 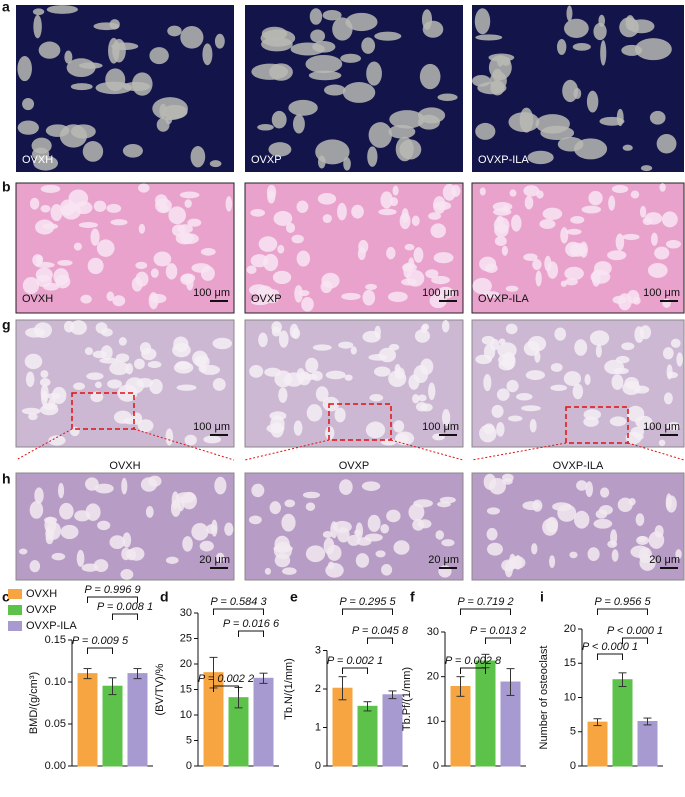 What do you see at coordinates (251, 624) in the screenshot?
I see `p-value: P = 0.016 6` at bounding box center [251, 624].